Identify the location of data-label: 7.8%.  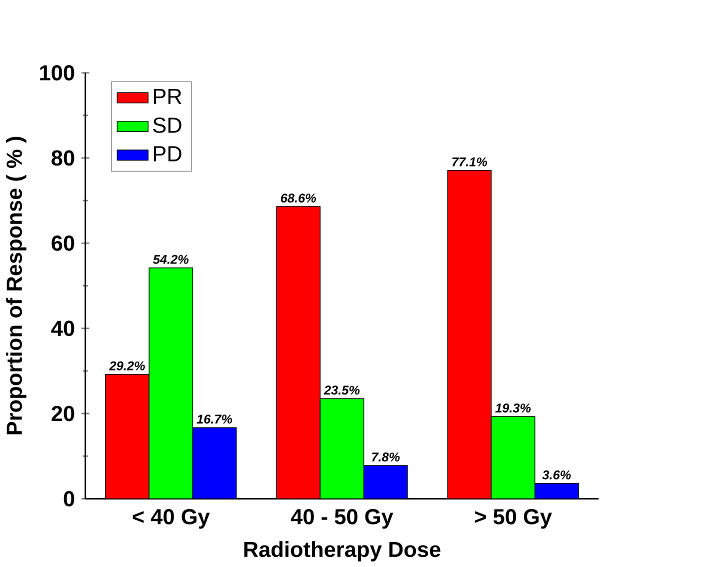
(386, 457).